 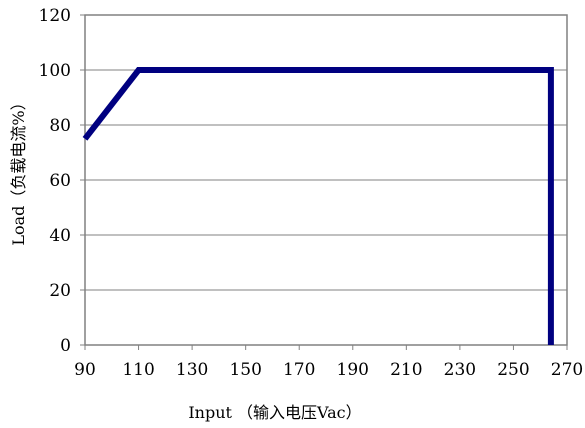 What do you see at coordinates (138, 370) in the screenshot?
I see `x-tick-label: 110` at bounding box center [138, 370].